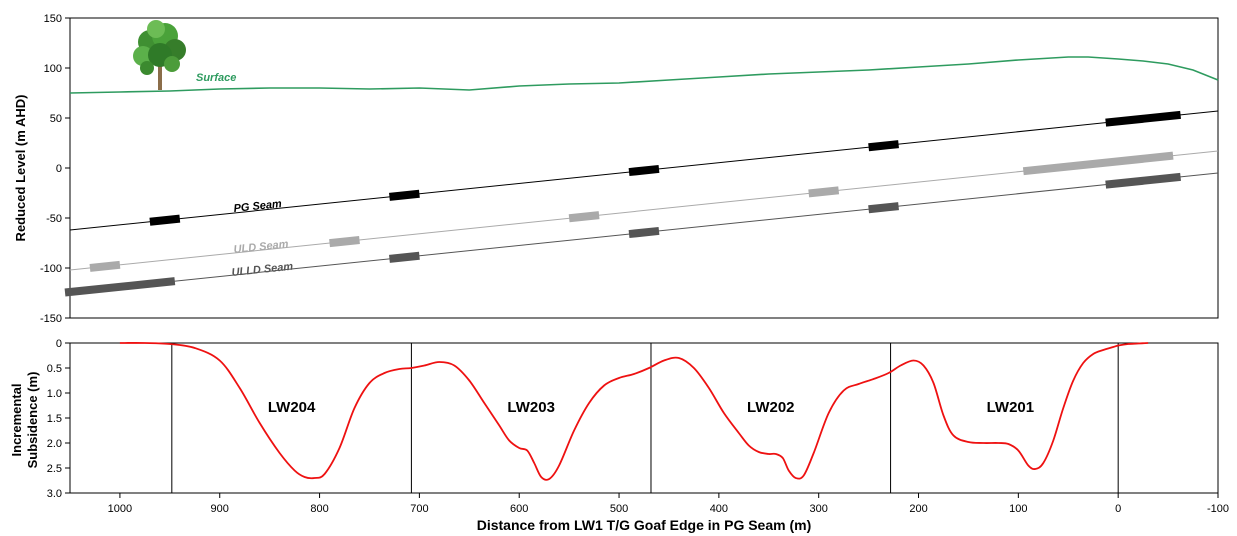 The height and width of the screenshot is (536, 1237). Describe the element at coordinates (419, 509) in the screenshot. I see `x-tick-label: 700` at that location.